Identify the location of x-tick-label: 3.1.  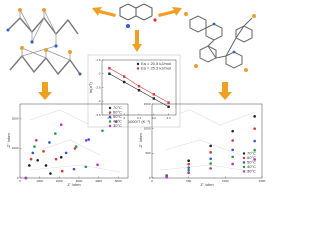
(139, 118).